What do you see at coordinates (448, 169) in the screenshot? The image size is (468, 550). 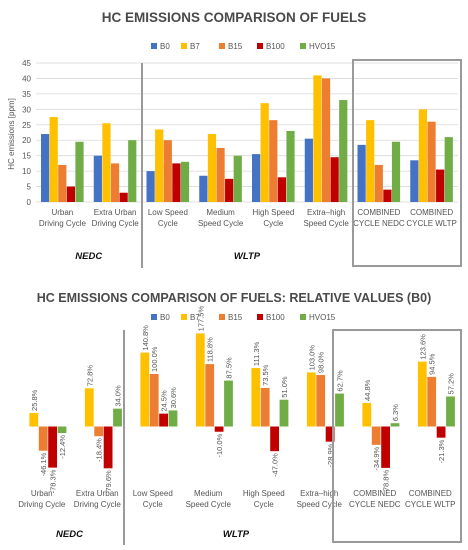 I see `bar-hvo15-combined-cycle-wltp` at bounding box center [448, 169].